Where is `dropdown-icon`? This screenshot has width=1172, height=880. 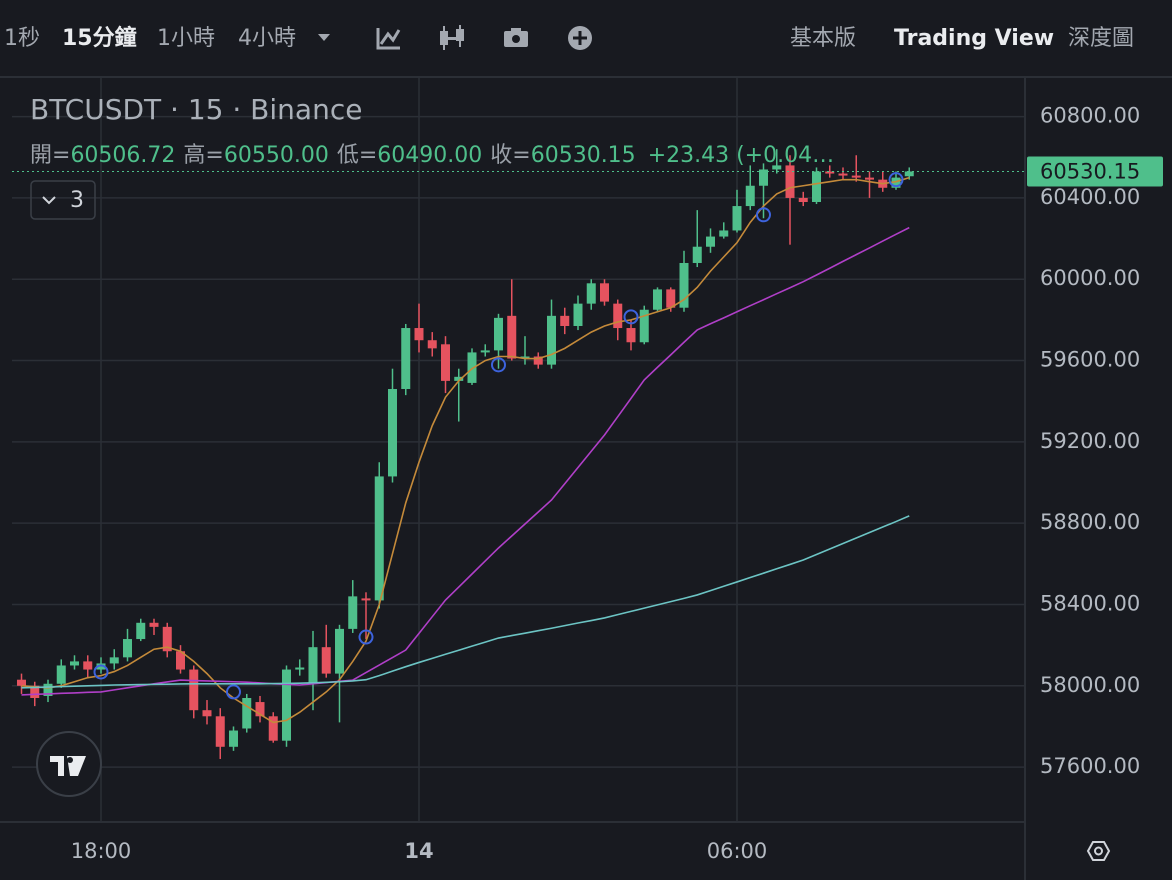
dropdown-icon is located at coordinates (324, 37).